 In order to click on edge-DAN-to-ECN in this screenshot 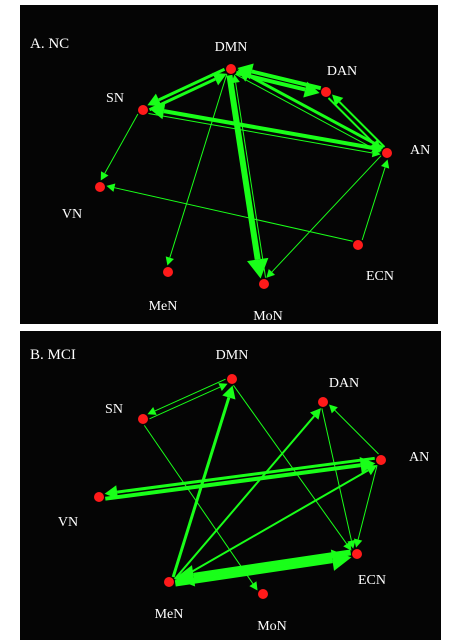, I will do `click(338, 478)`.